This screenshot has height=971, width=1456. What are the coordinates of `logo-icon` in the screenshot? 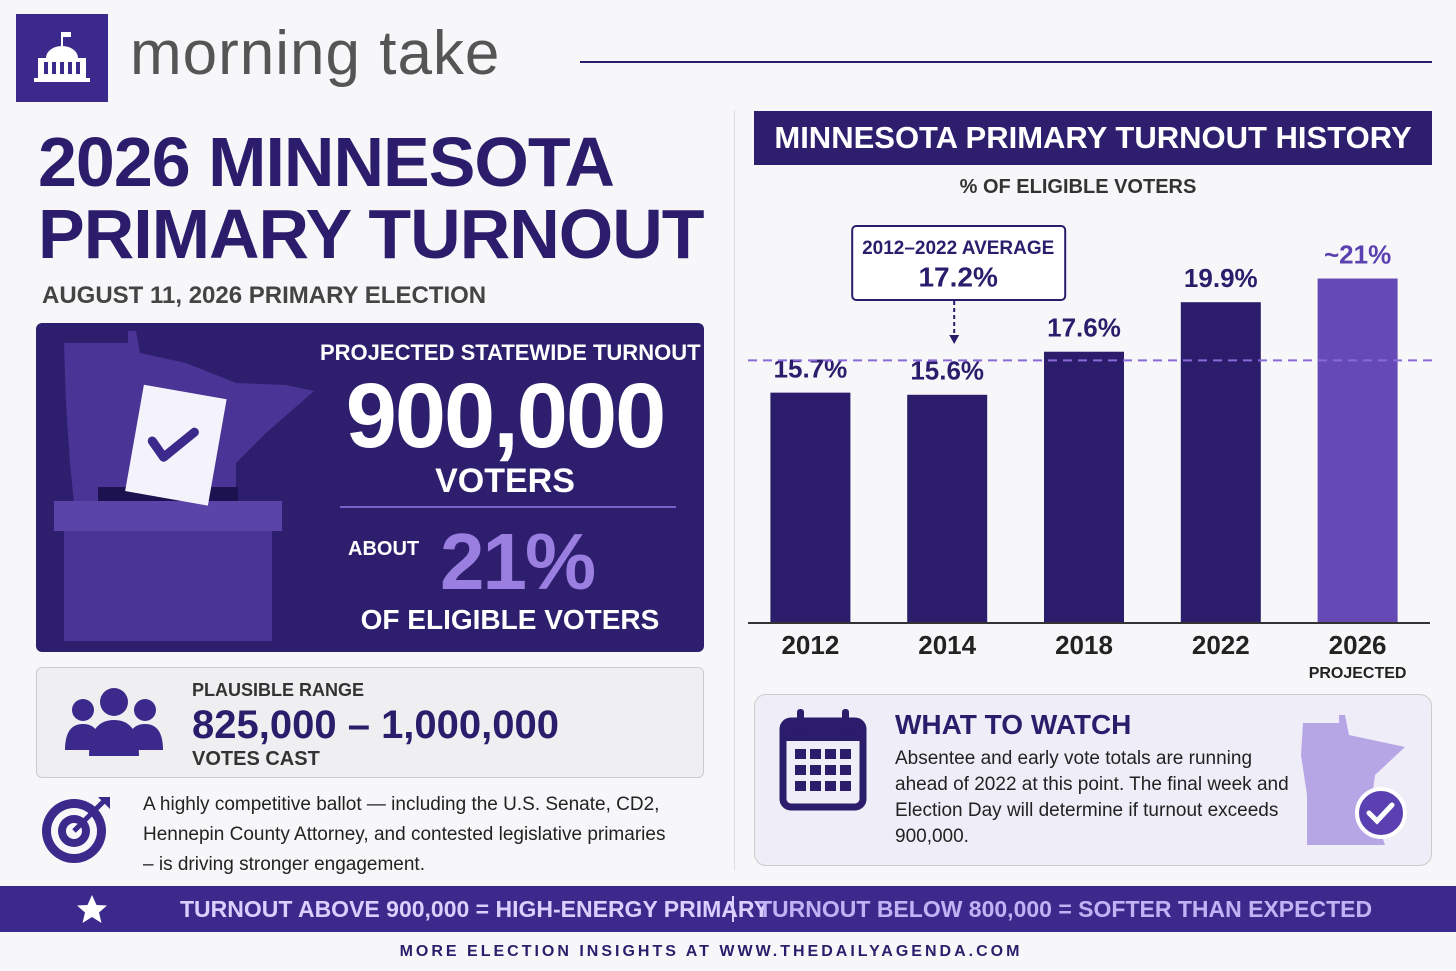 It's located at (62, 57).